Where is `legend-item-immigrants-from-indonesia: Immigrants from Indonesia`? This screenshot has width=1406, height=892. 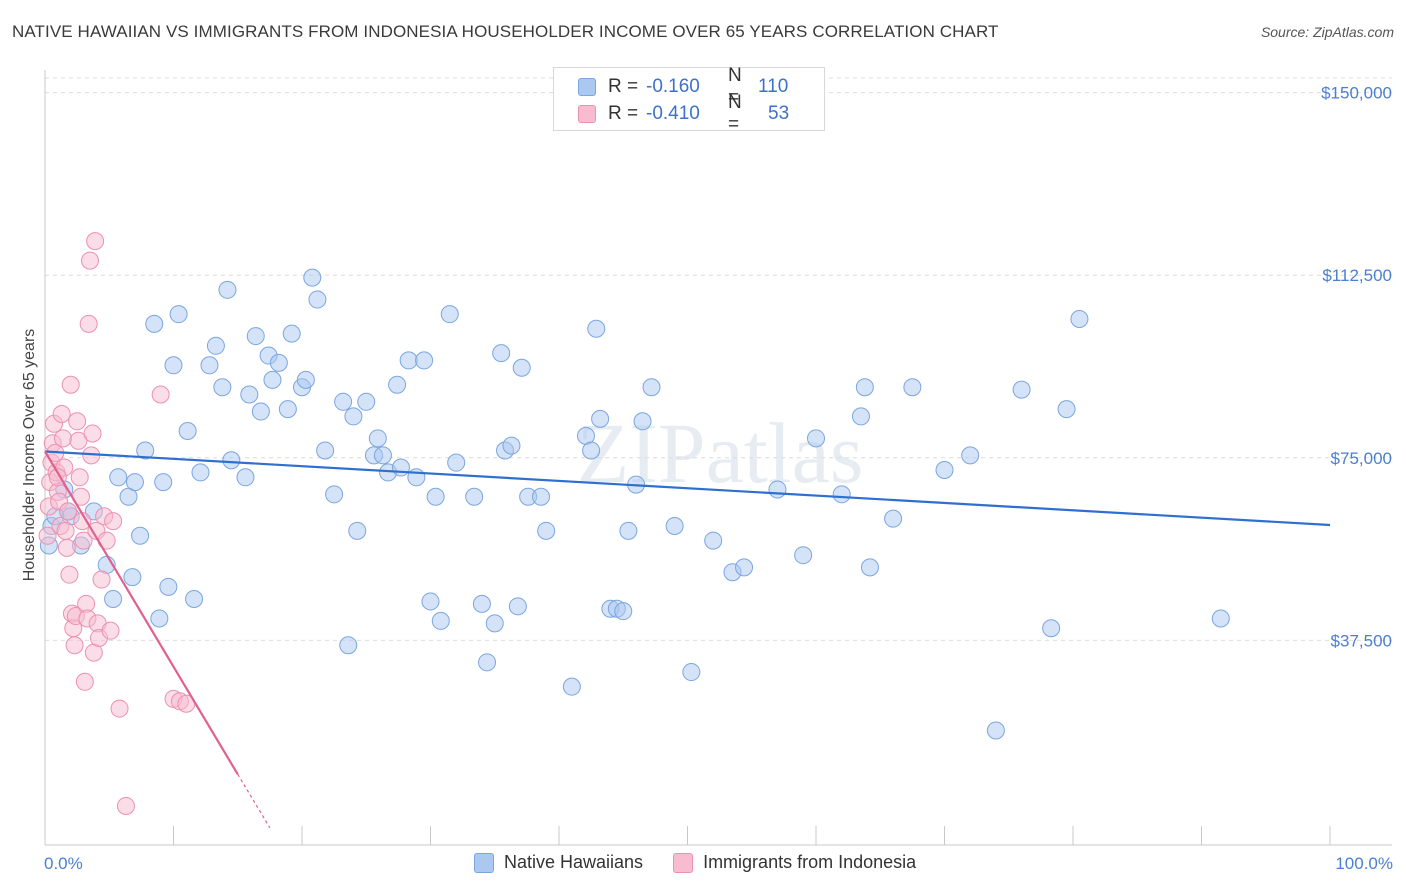
legend-item-immigrants-from-indonesia: Immigrants from Indonesia is located at coordinates (794, 862).